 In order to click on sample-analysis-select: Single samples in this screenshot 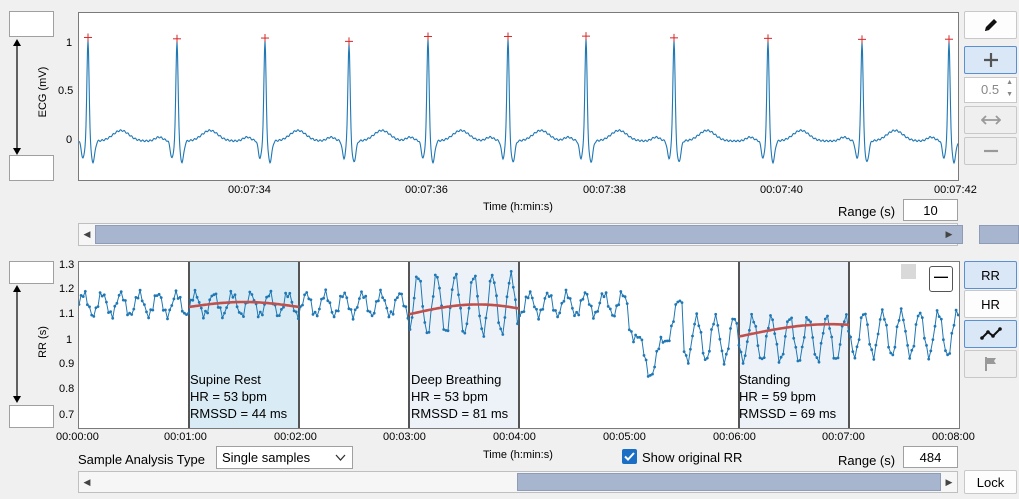, I will do `click(284, 457)`.